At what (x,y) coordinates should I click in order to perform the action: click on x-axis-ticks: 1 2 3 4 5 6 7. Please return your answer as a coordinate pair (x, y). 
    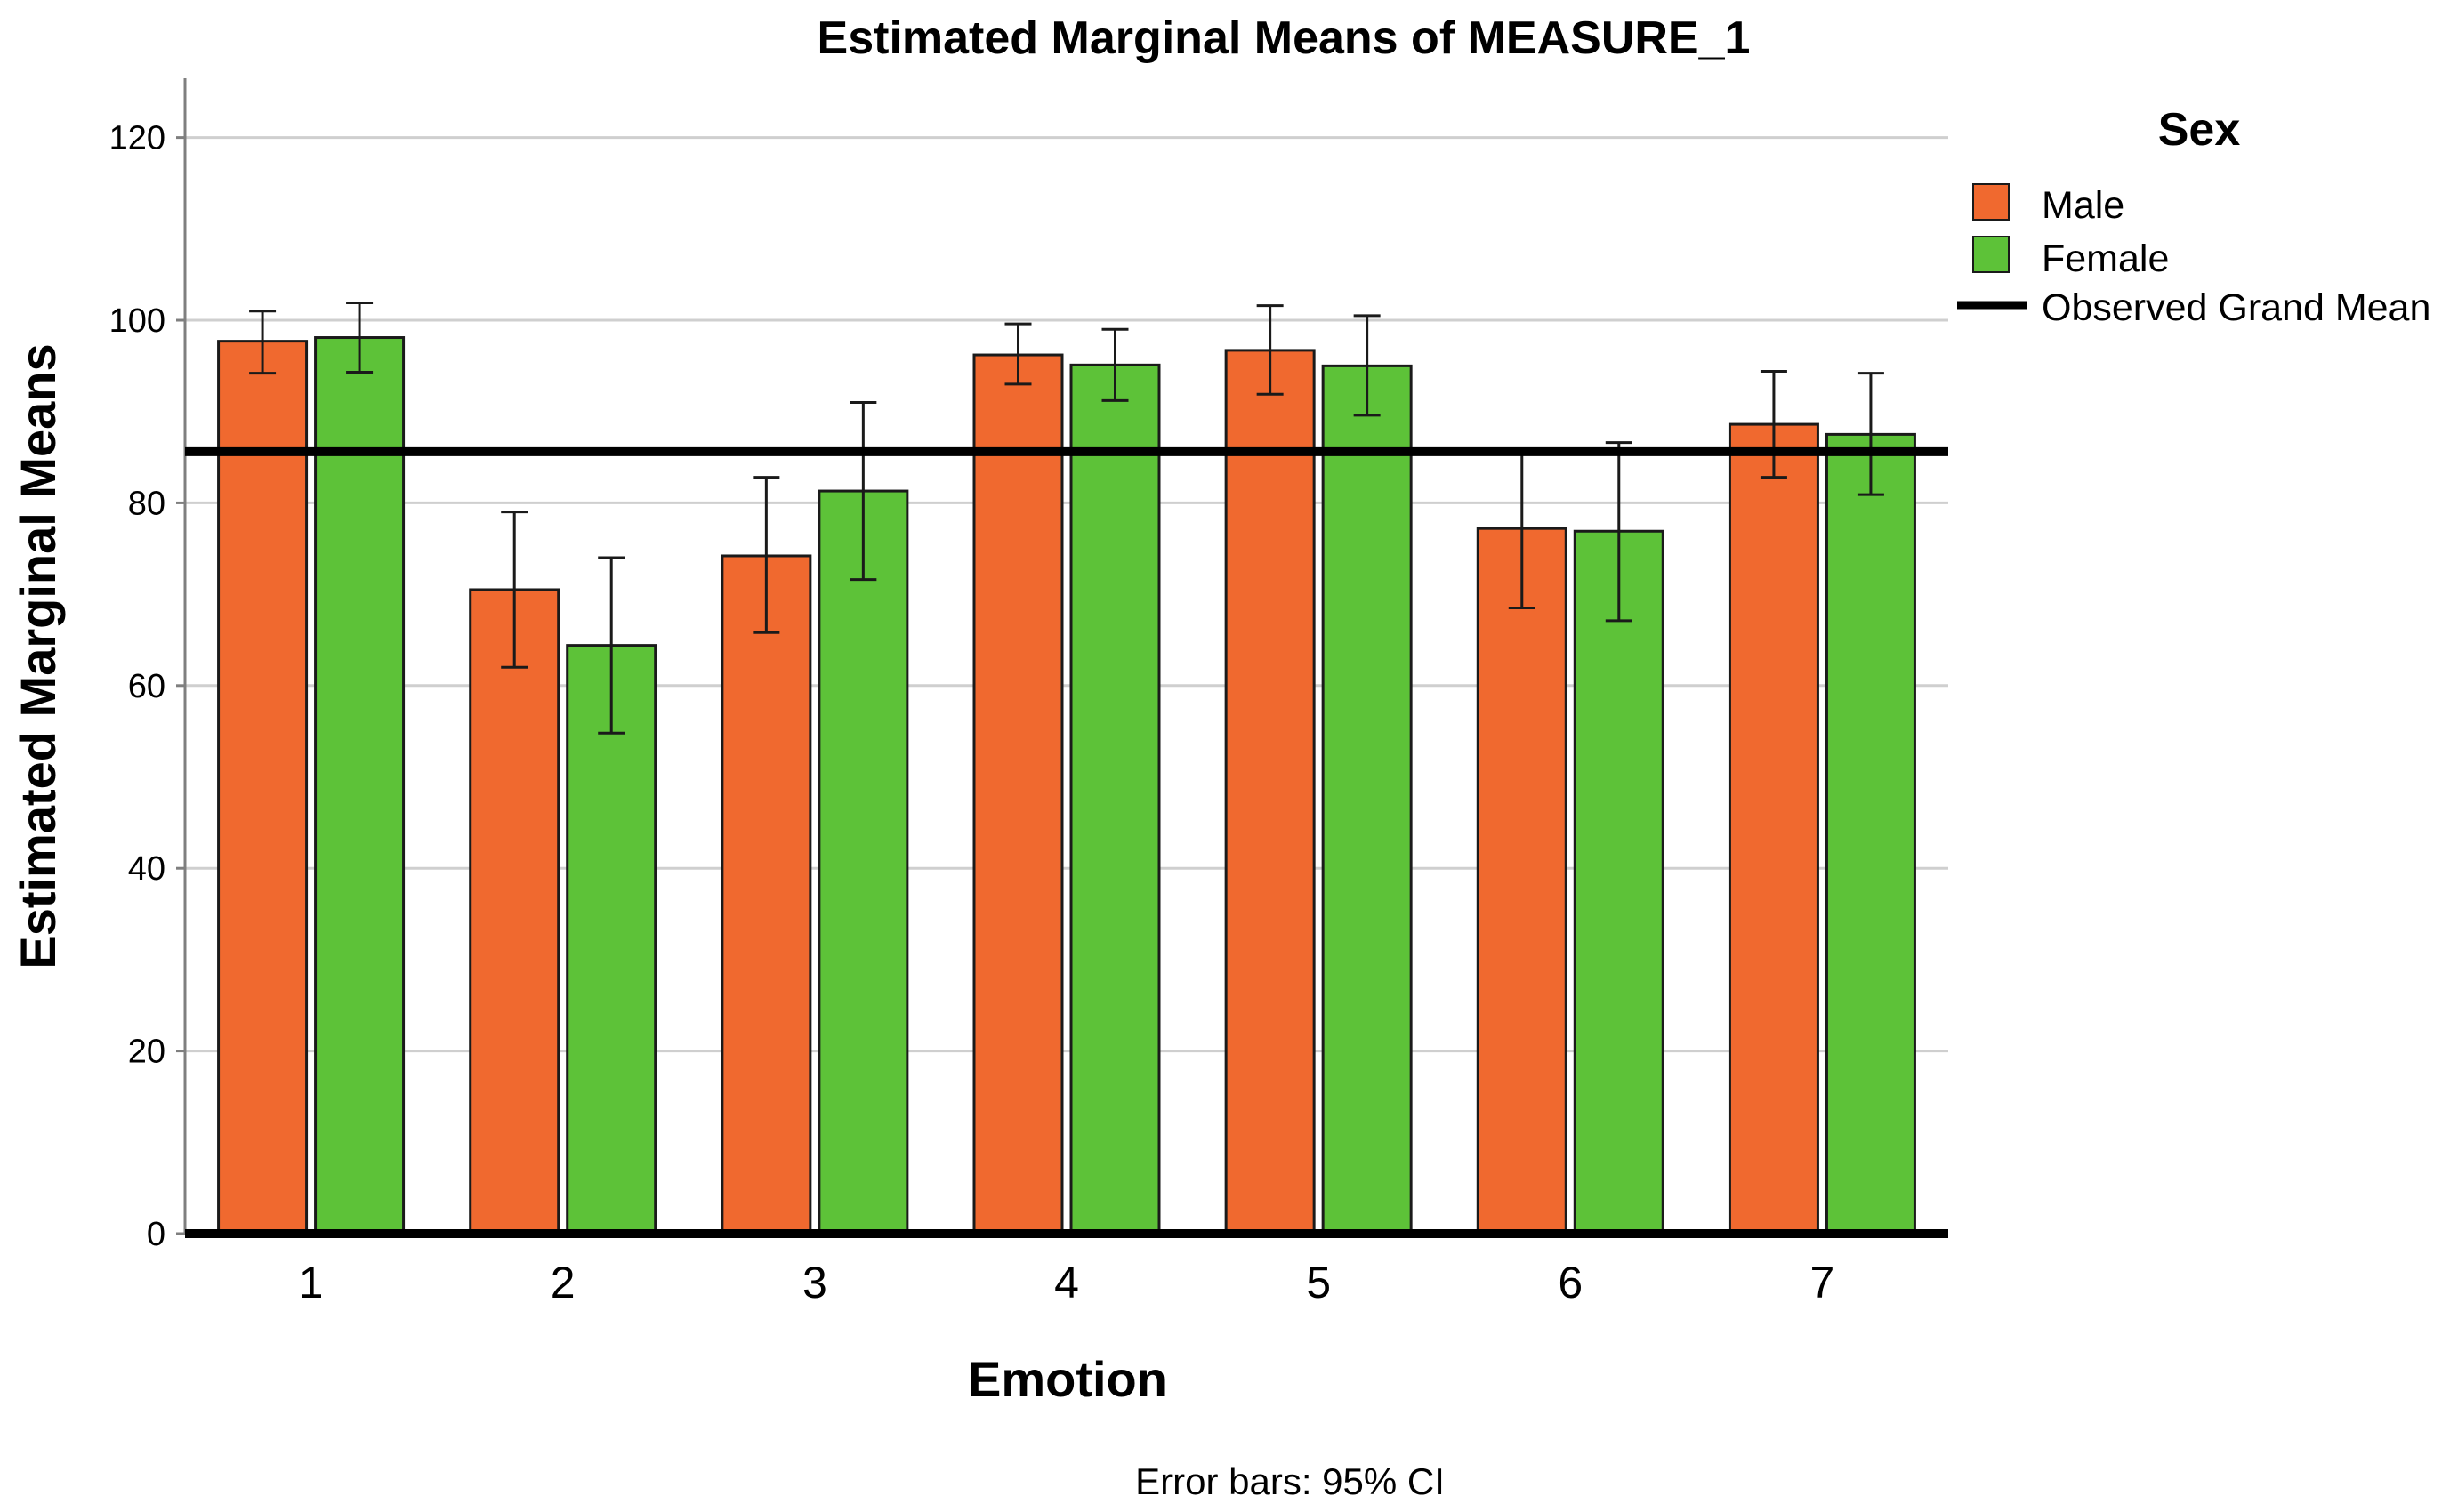
    Looking at the image, I should click on (1067, 1282).